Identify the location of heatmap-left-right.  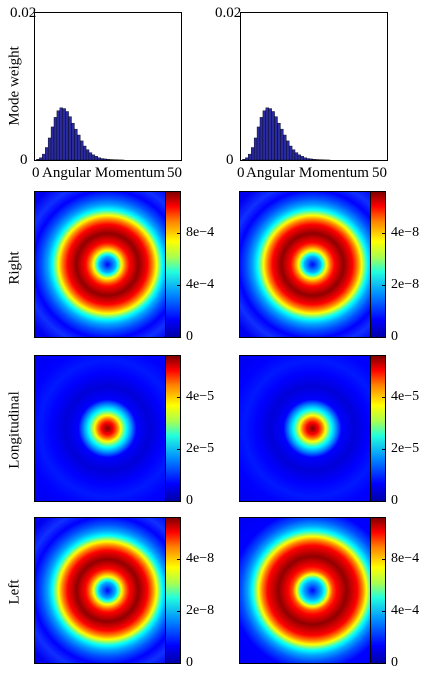
(312, 590).